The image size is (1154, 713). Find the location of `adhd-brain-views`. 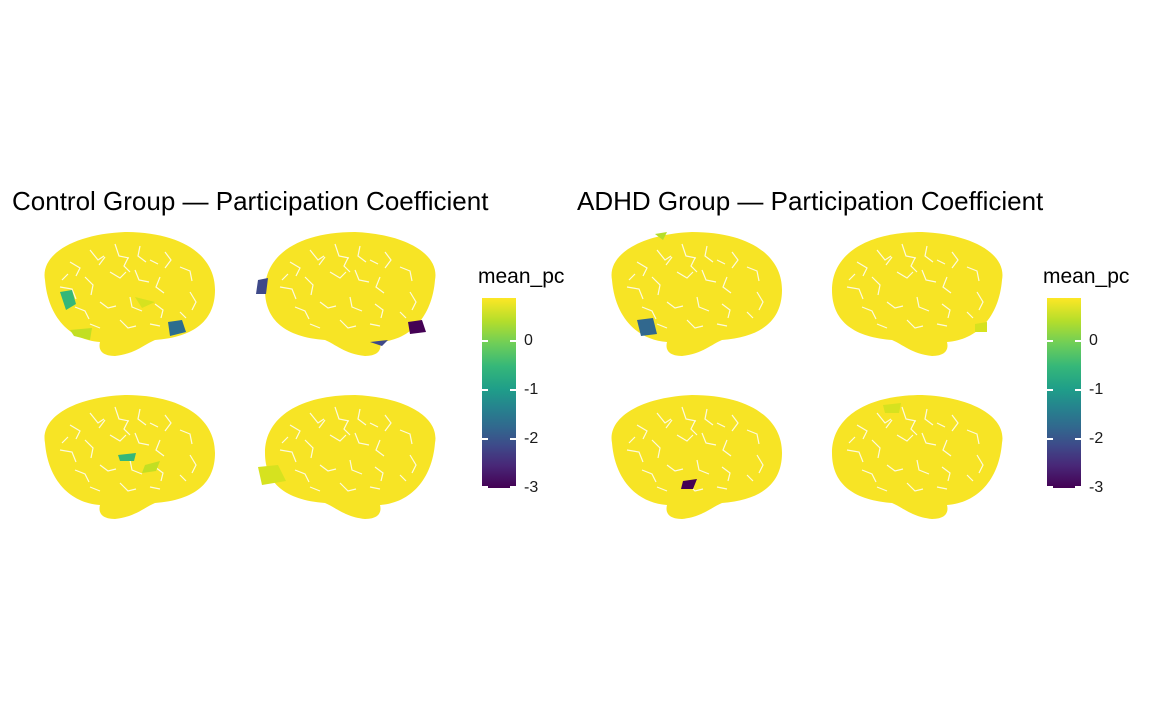

adhd-brain-views is located at coordinates (807, 375).